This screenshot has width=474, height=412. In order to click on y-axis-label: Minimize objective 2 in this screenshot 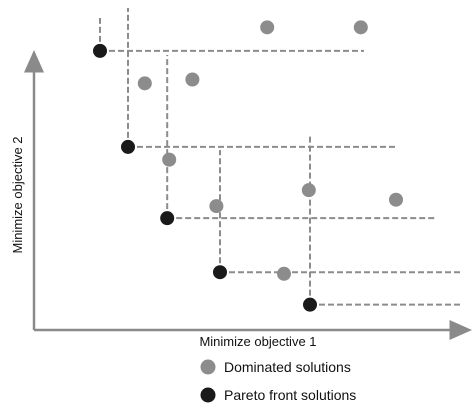, I will do `click(17, 194)`.